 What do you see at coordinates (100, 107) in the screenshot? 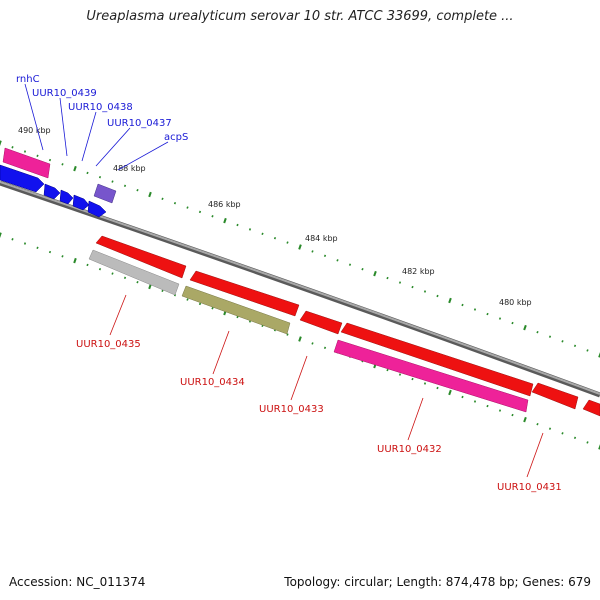
I see `gene-label: UUR10_0438` at bounding box center [100, 107].